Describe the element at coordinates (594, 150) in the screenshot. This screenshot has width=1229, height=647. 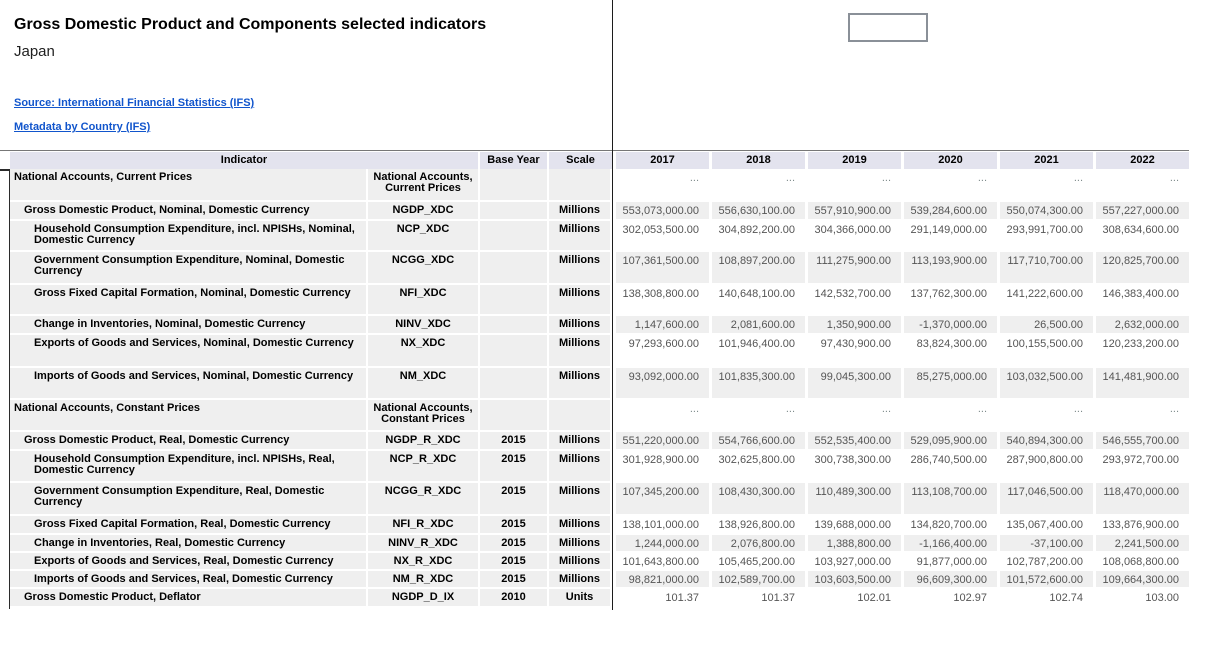
I see `header-top-rule` at that location.